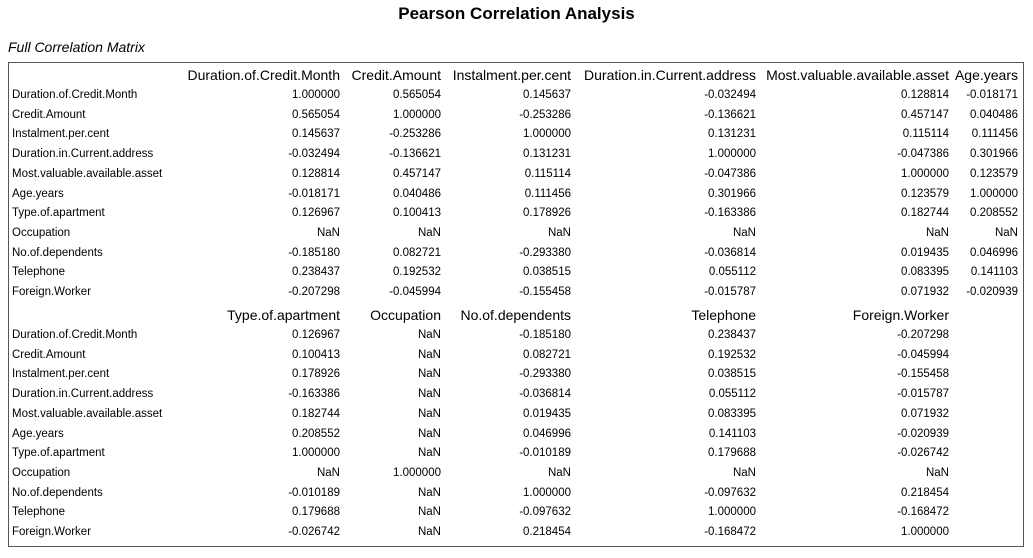  What do you see at coordinates (39, 272) in the screenshot?
I see `row-label: Telephone` at bounding box center [39, 272].